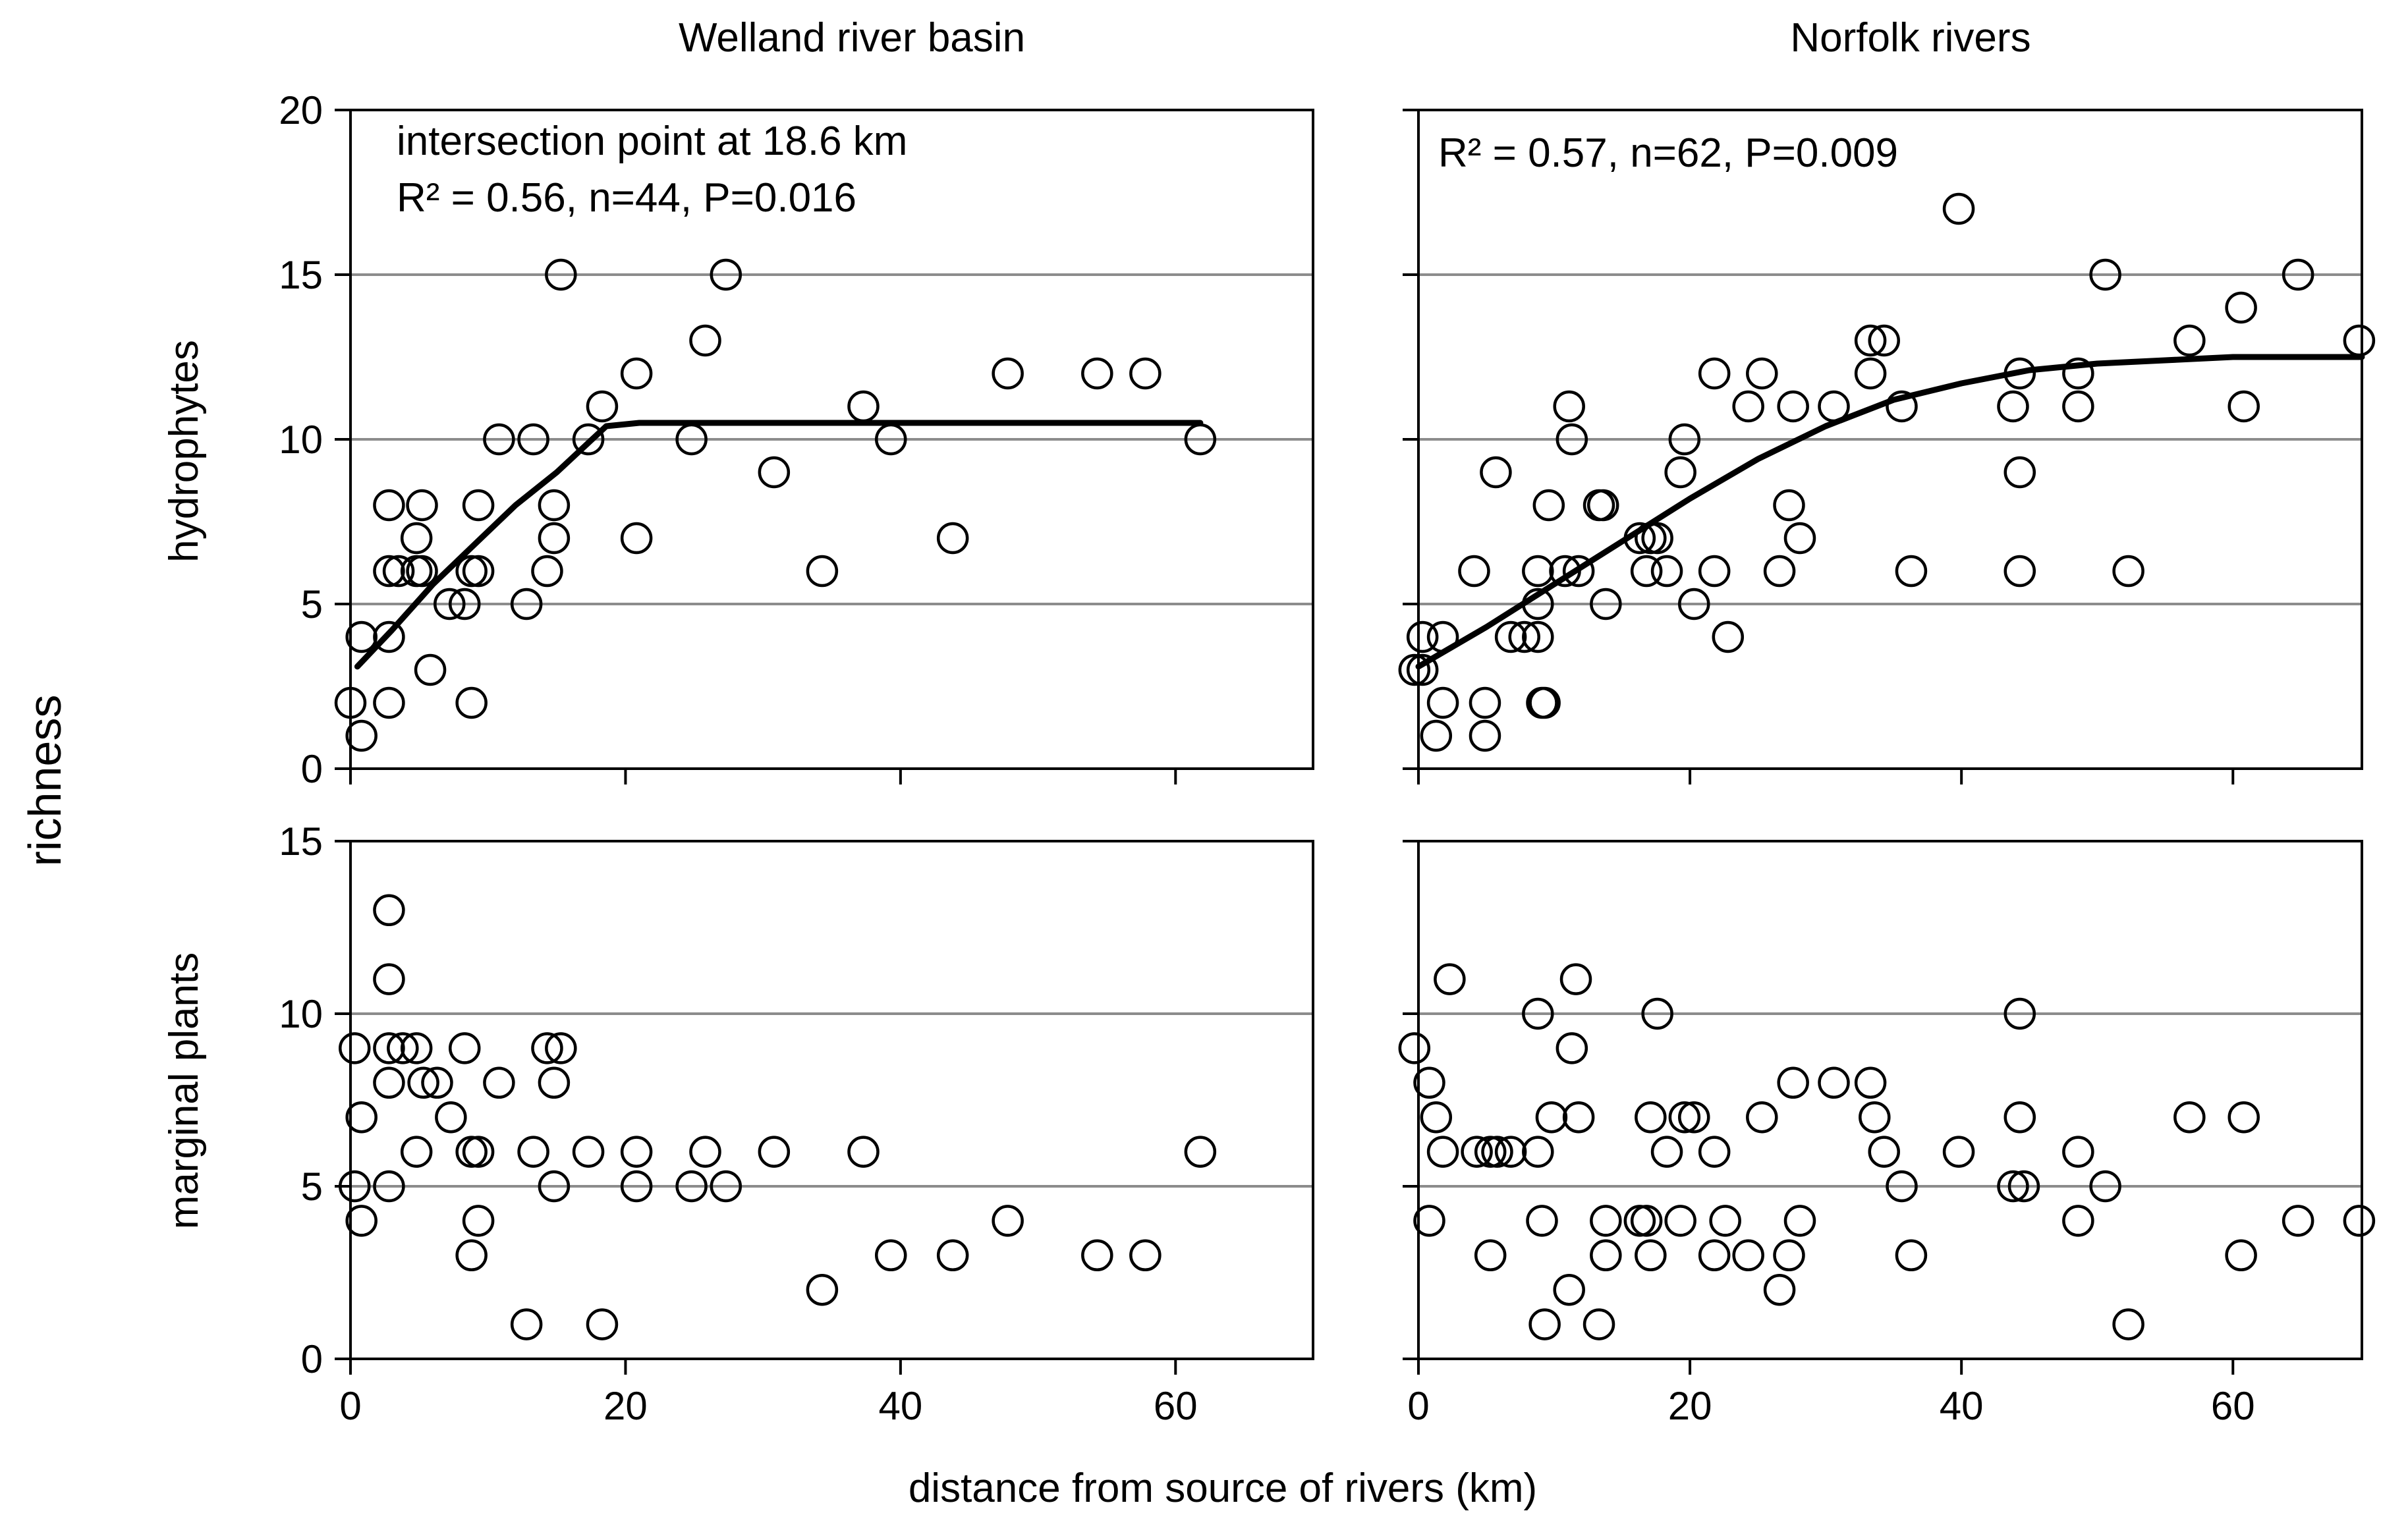  I want to click on col-title-norfolk: Norfolk rivers, so click(1910, 38).